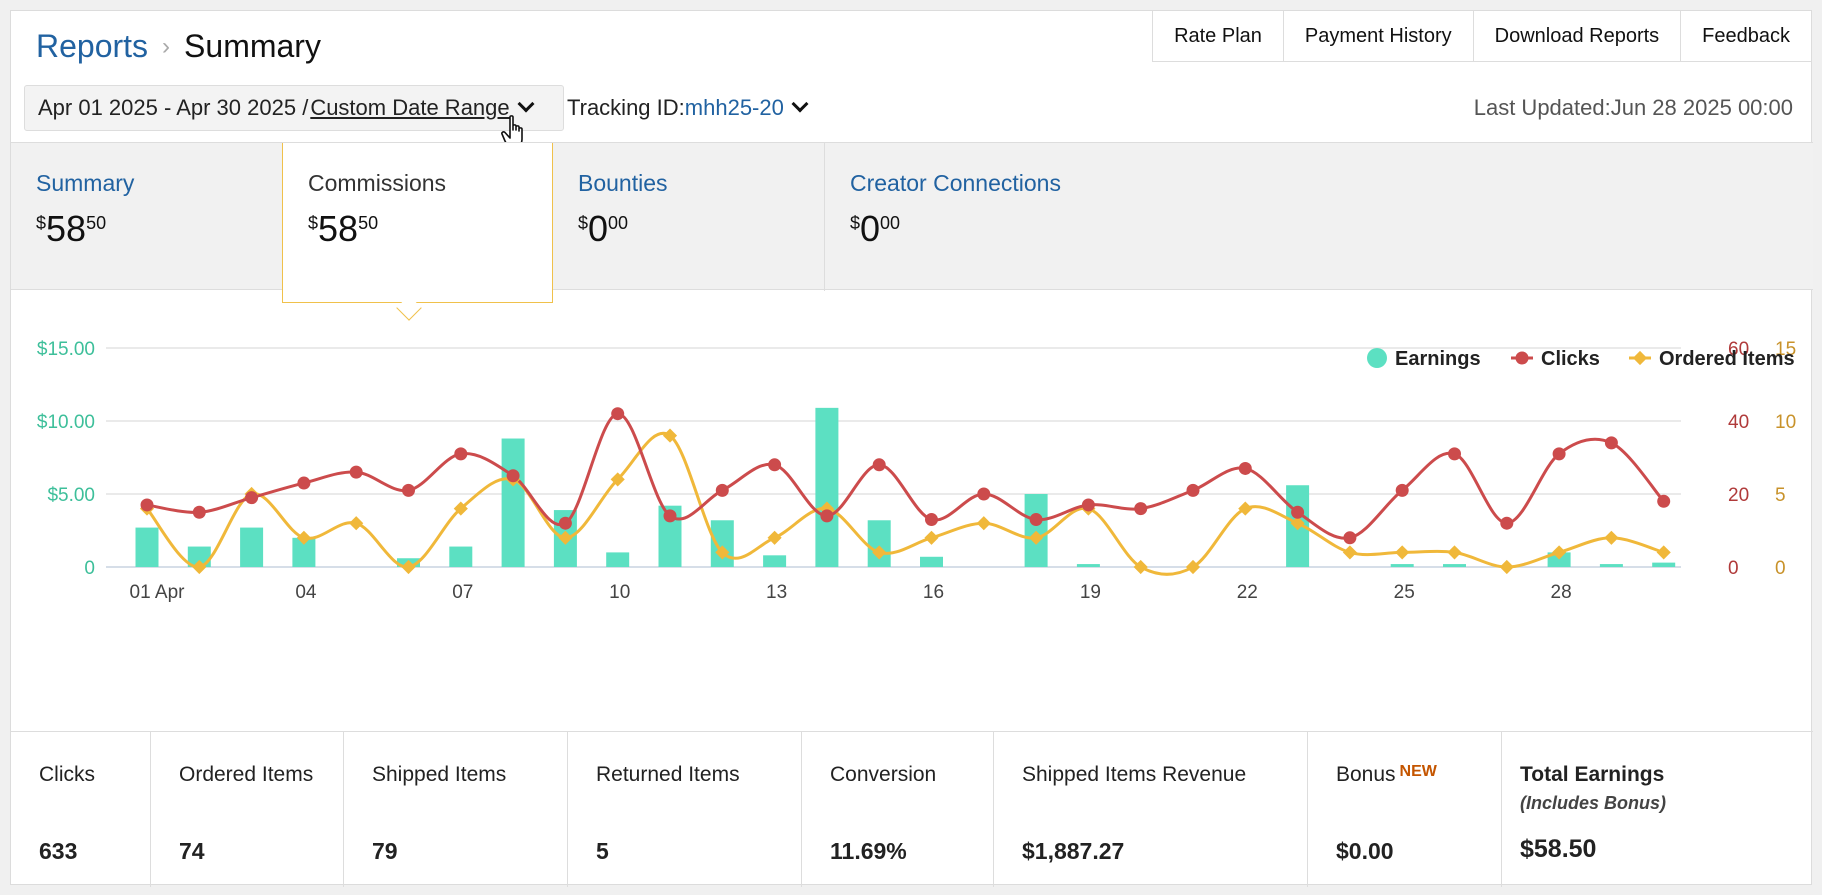 Image resolution: width=1822 pixels, height=895 pixels. What do you see at coordinates (178, 46) in the screenshot?
I see `breadcrumb: Reports › Summary` at bounding box center [178, 46].